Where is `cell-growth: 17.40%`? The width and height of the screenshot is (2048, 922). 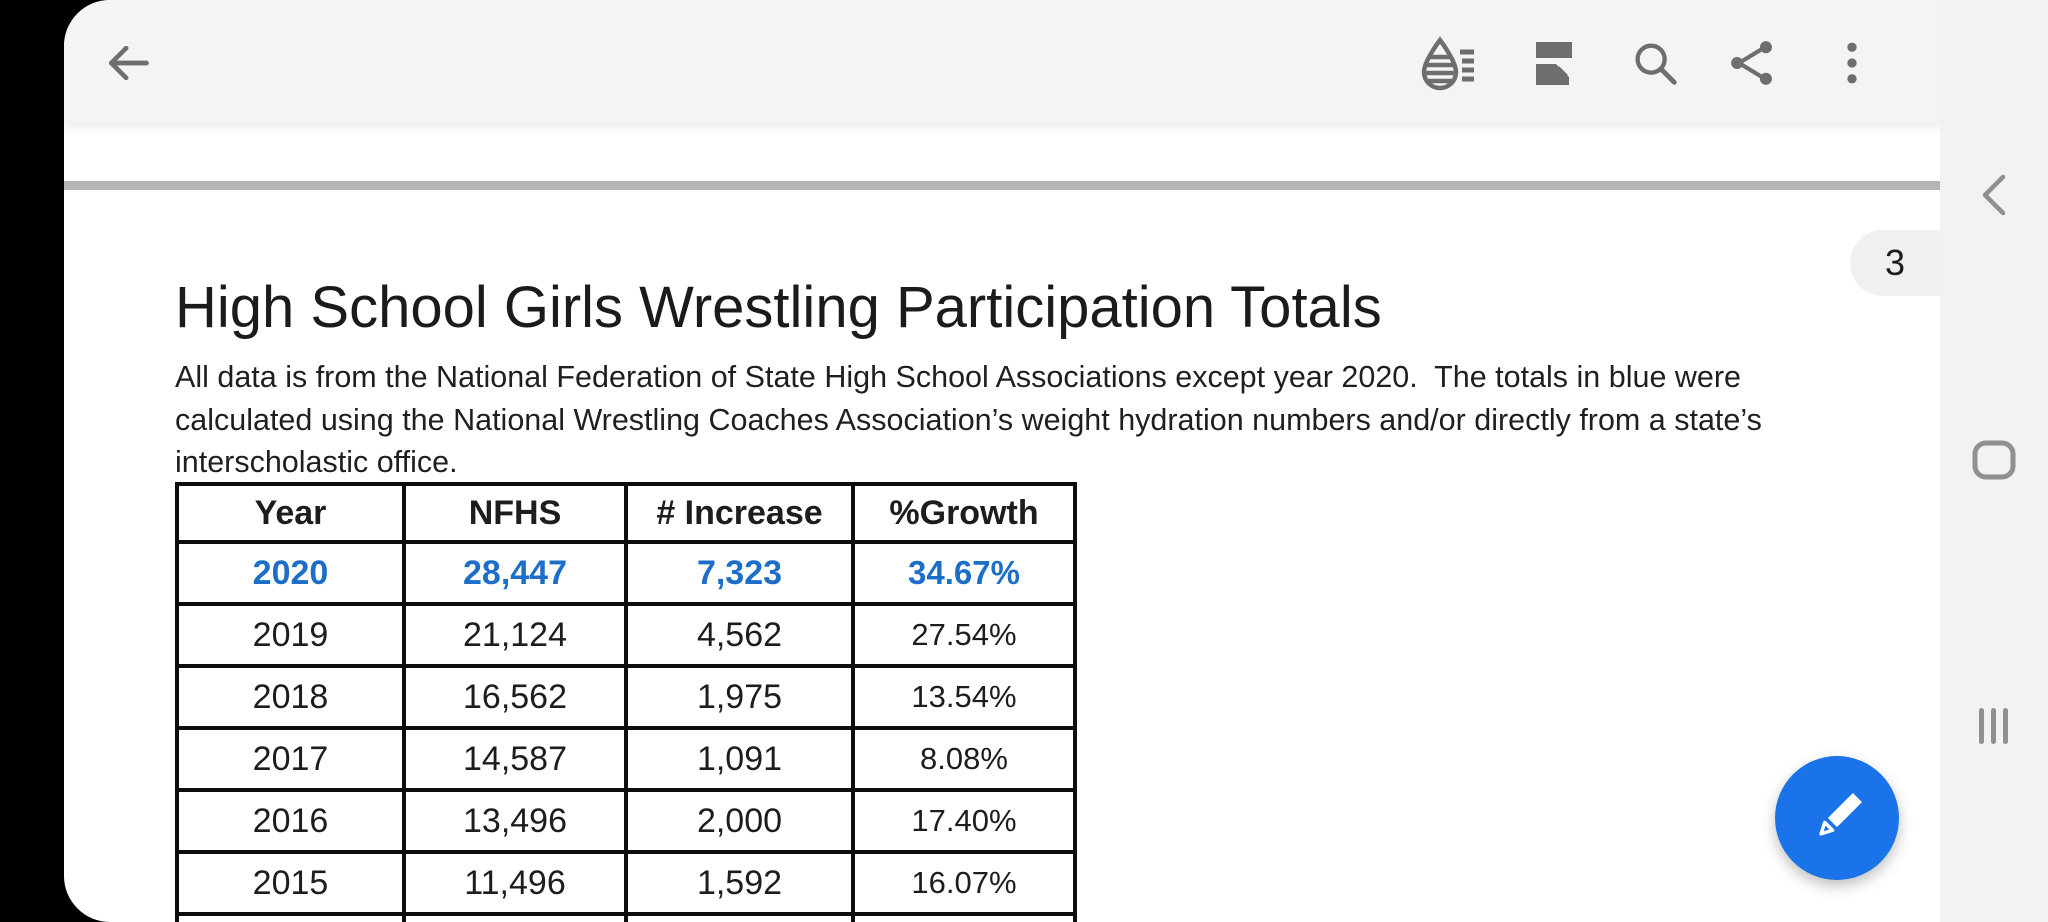
cell-growth: 17.40% is located at coordinates (964, 821).